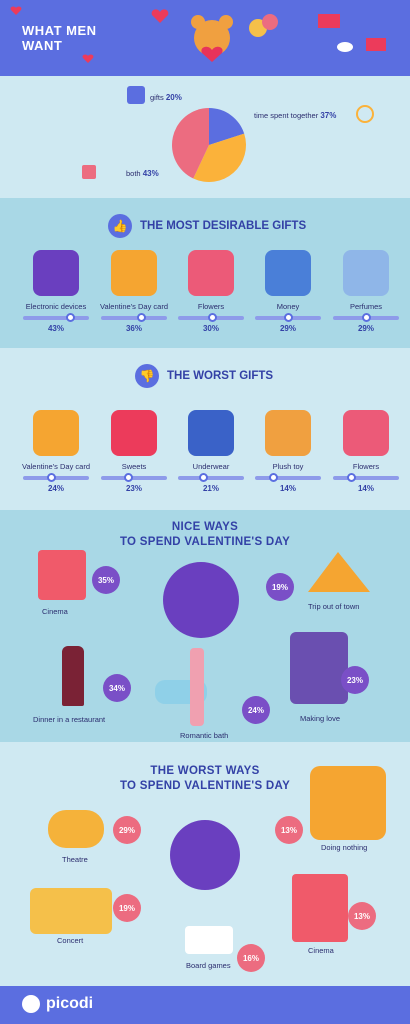 This screenshot has width=410, height=1024. I want to click on dinner-pct: 34%, so click(117, 688).